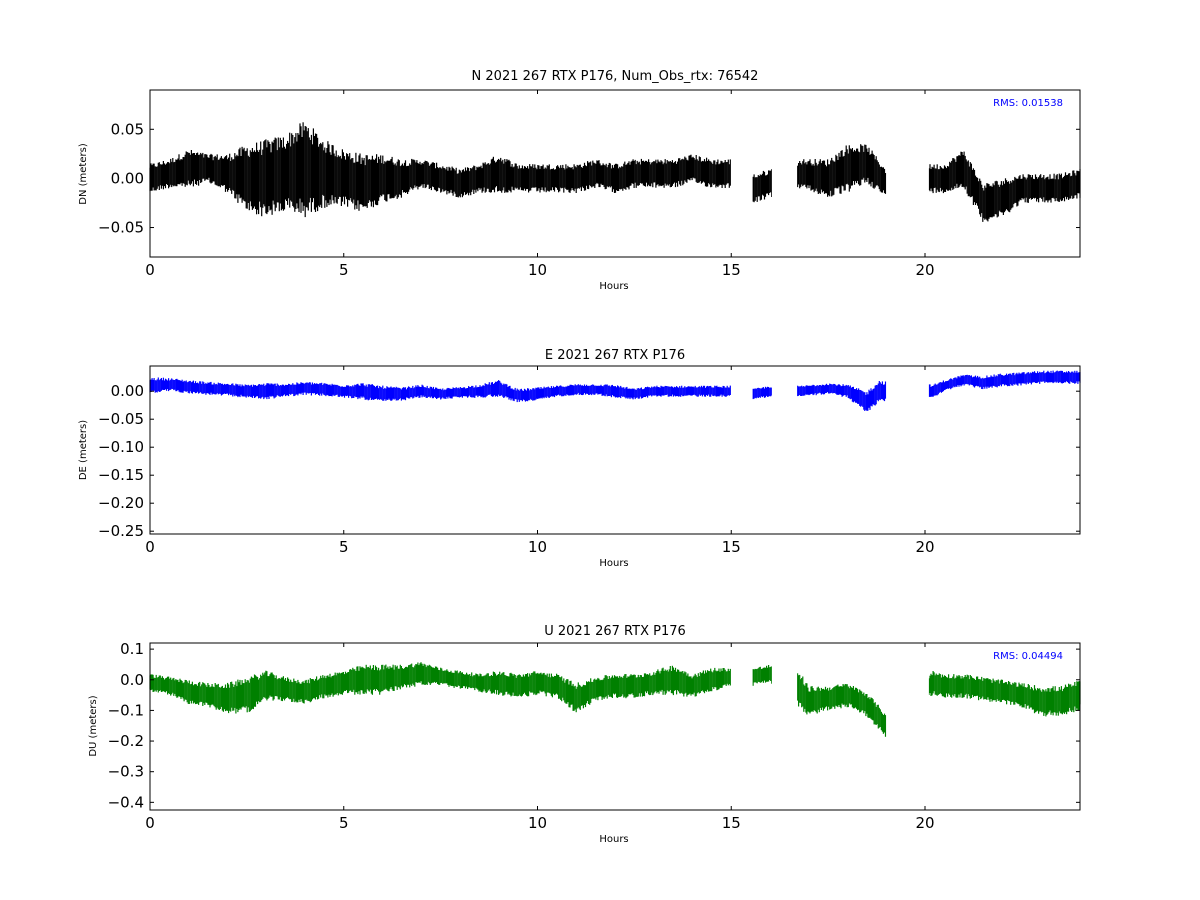 This screenshot has height=900, width=1200. Describe the element at coordinates (126, 741) in the screenshot. I see `up-y-tick-label: −0.2` at that location.